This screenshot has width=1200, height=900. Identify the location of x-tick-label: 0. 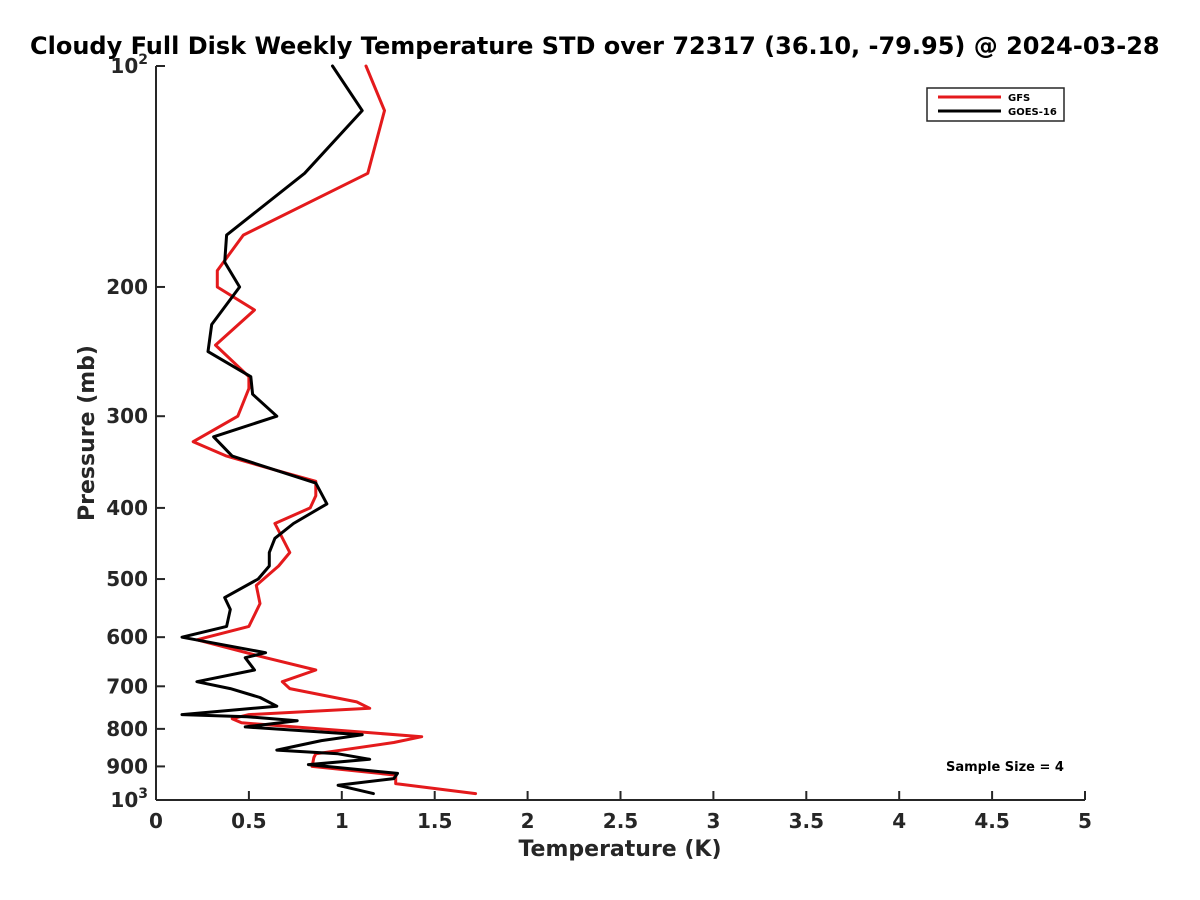
(156, 821).